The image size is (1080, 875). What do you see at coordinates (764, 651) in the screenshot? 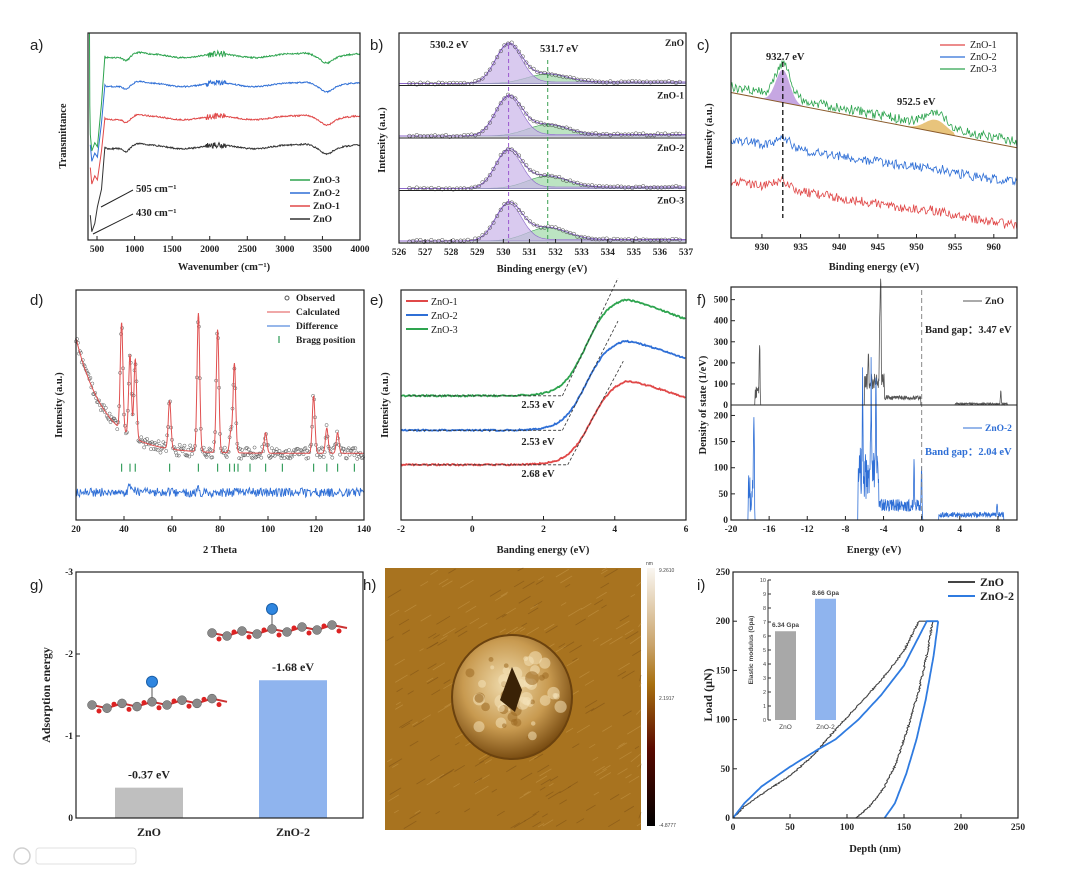
I see `inset-y-tick-label: 5` at bounding box center [764, 651].